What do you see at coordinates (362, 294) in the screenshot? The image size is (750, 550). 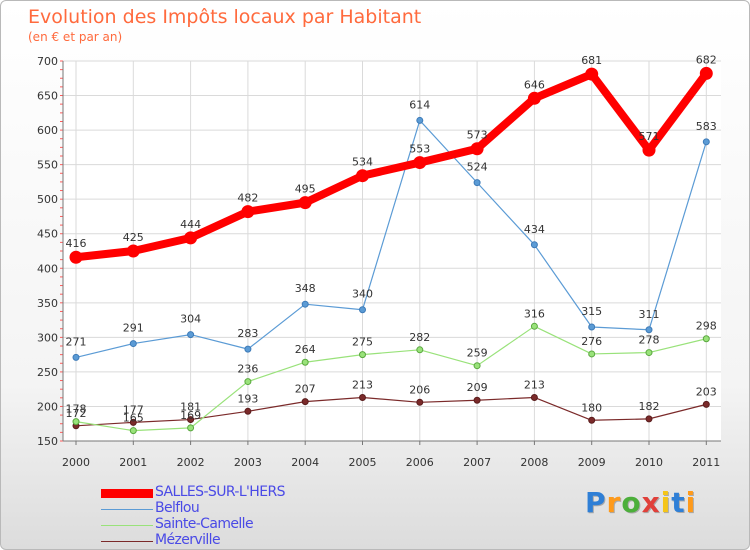 I see `data-label: 340` at bounding box center [362, 294].